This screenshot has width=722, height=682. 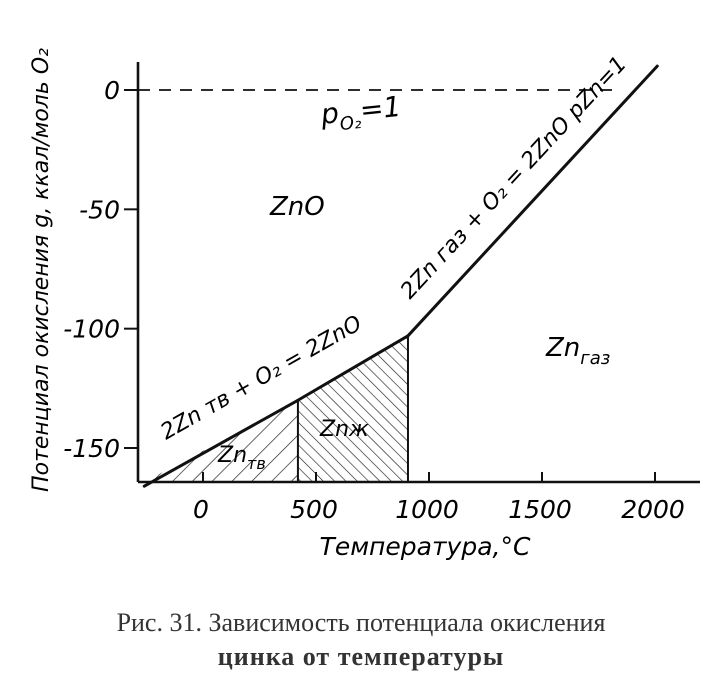 What do you see at coordinates (344, 429) in the screenshot?
I see `region-label-zn-liquid: Znж` at bounding box center [344, 429].